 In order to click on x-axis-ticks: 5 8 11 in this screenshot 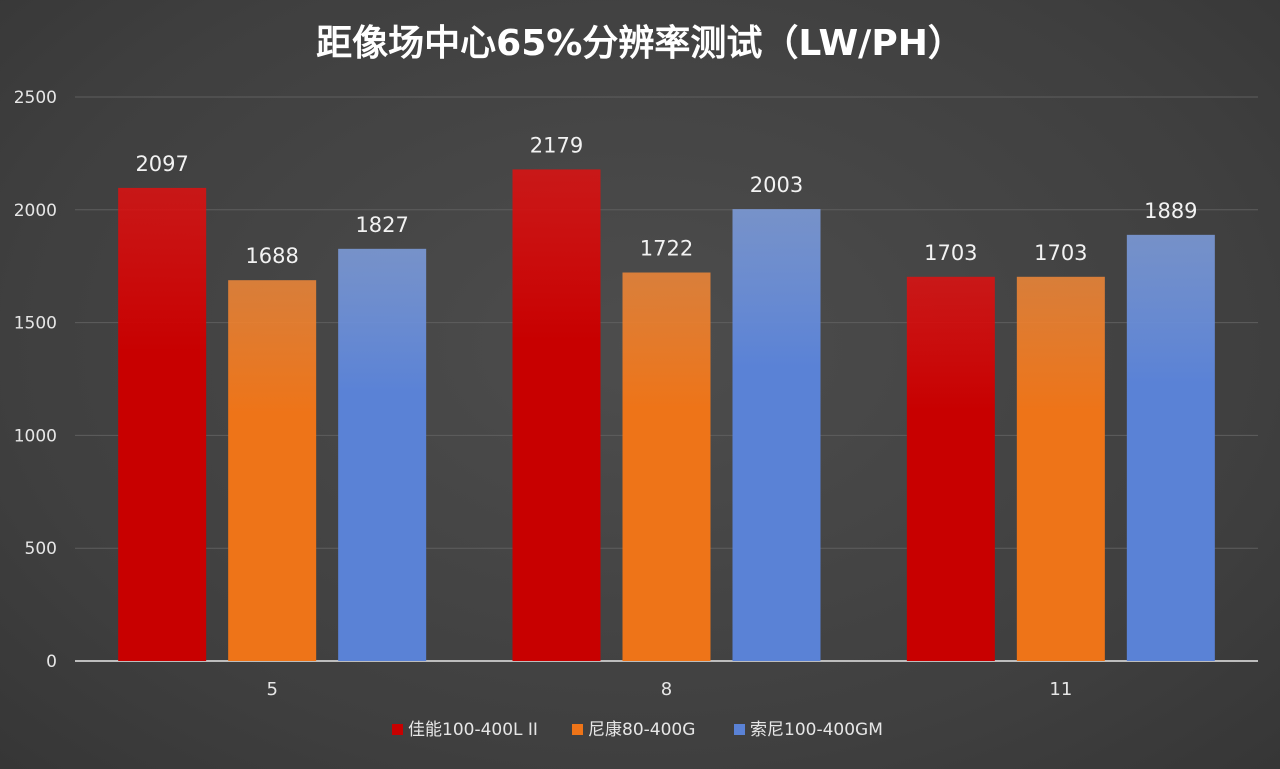, I will do `click(669, 689)`.